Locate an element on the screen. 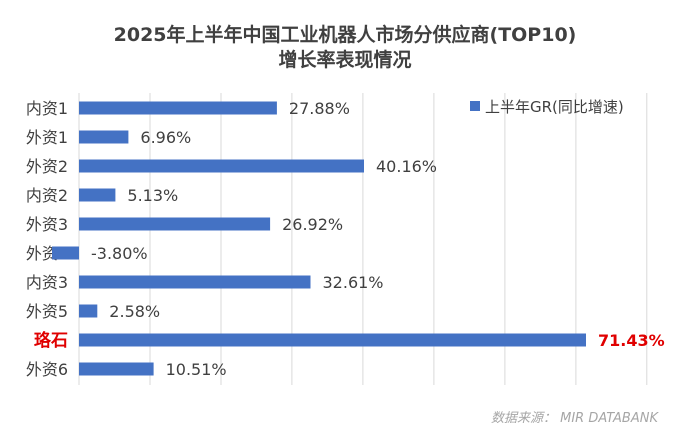 This screenshot has height=437, width=680. category-label: 珞石 is located at coordinates (51, 340).